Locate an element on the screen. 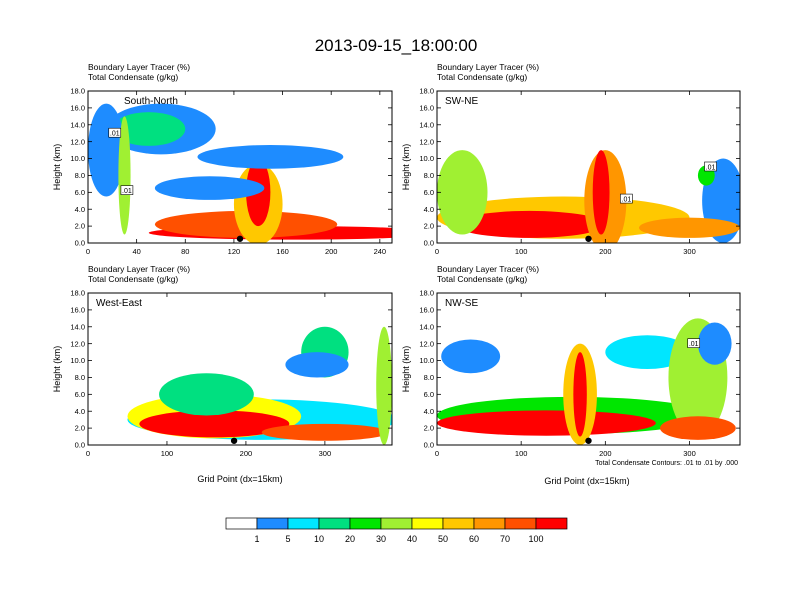 The width and height of the screenshot is (792, 612). panel-direction-label: West-East is located at coordinates (119, 303).